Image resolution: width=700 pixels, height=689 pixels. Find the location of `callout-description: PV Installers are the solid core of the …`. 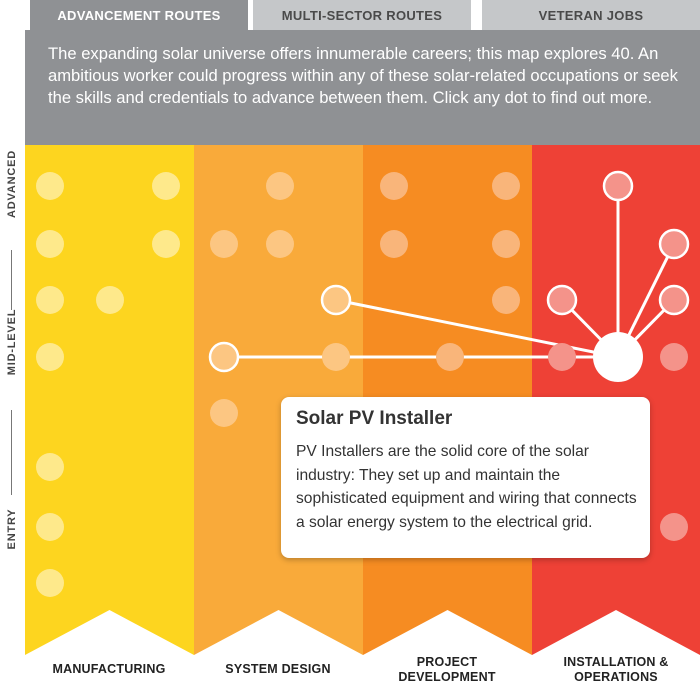

callout-description: PV Installers are the solid core of the … is located at coordinates (466, 487).